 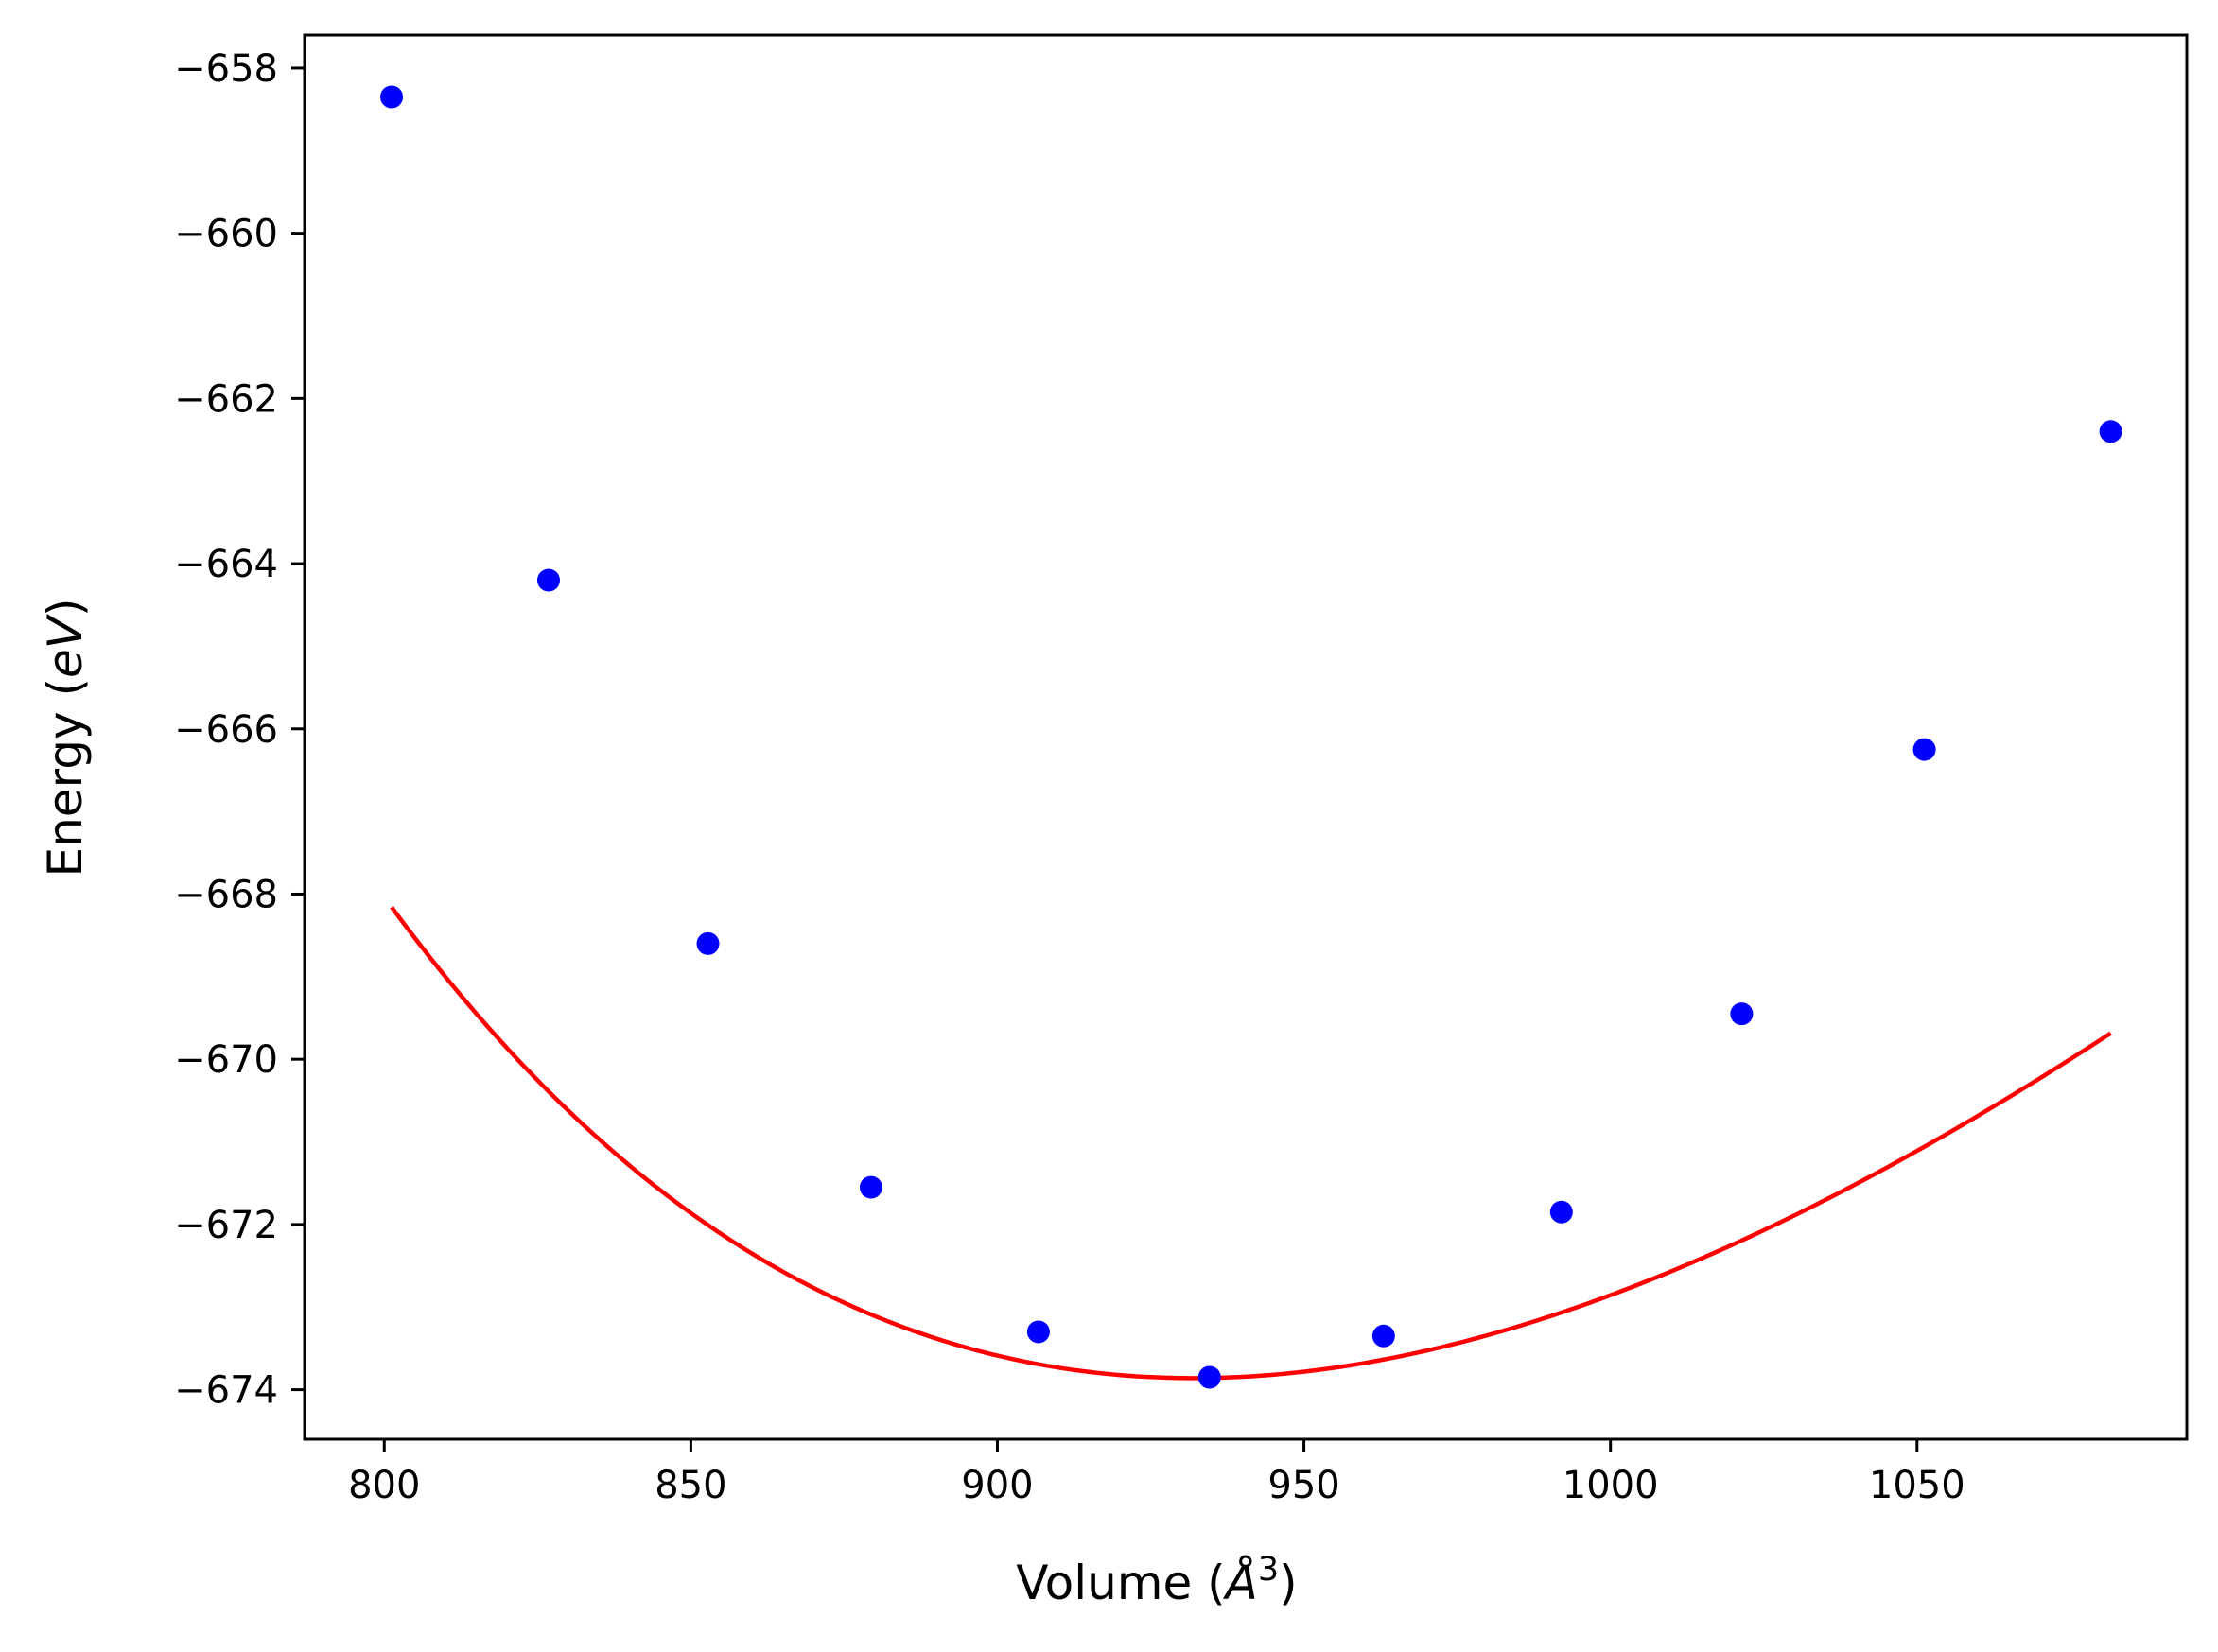 What do you see at coordinates (226, 235) in the screenshot?
I see `y-tick-label: −660` at bounding box center [226, 235].